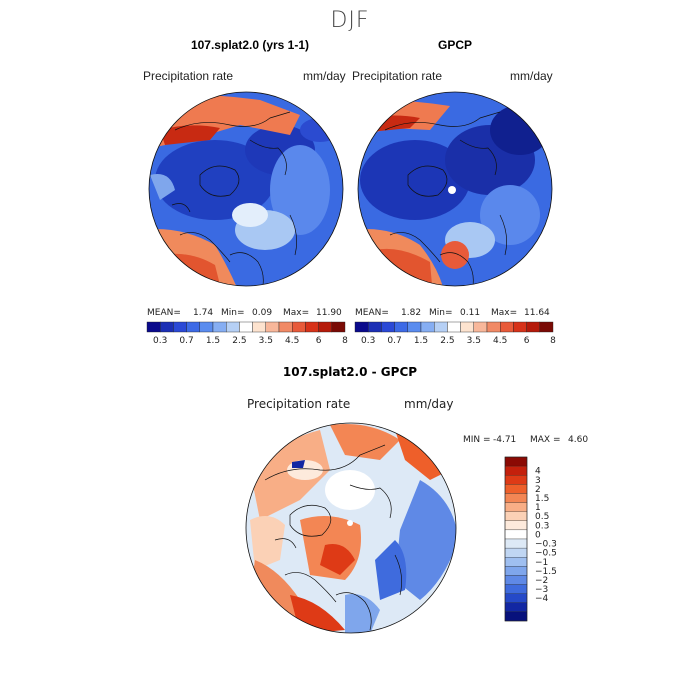  What do you see at coordinates (329, 313) in the screenshot?
I see `panel1-max-value: 11.90` at bounding box center [329, 313].